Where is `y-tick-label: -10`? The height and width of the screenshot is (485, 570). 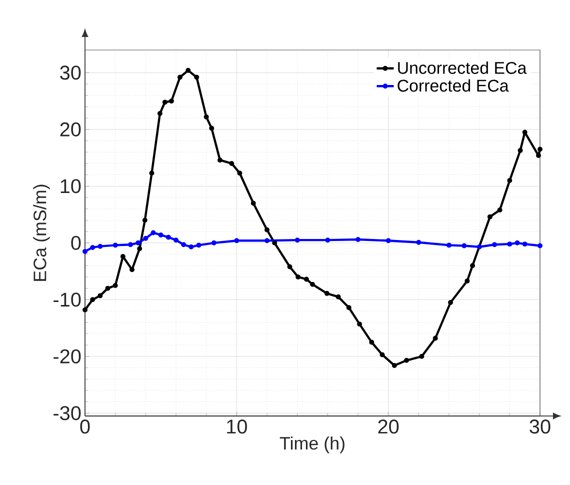
y-tick-label: -10 is located at coordinates (67, 299).